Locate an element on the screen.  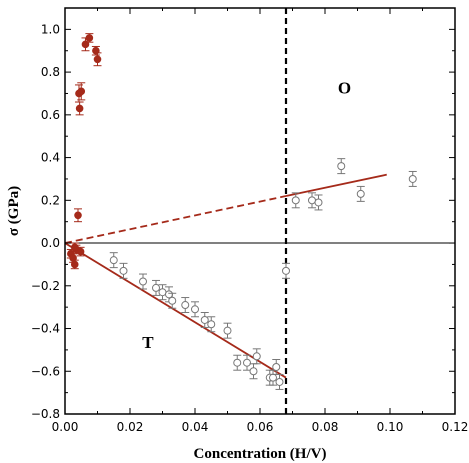
y-tick-label: 0.6 is located at coordinates (50, 115).